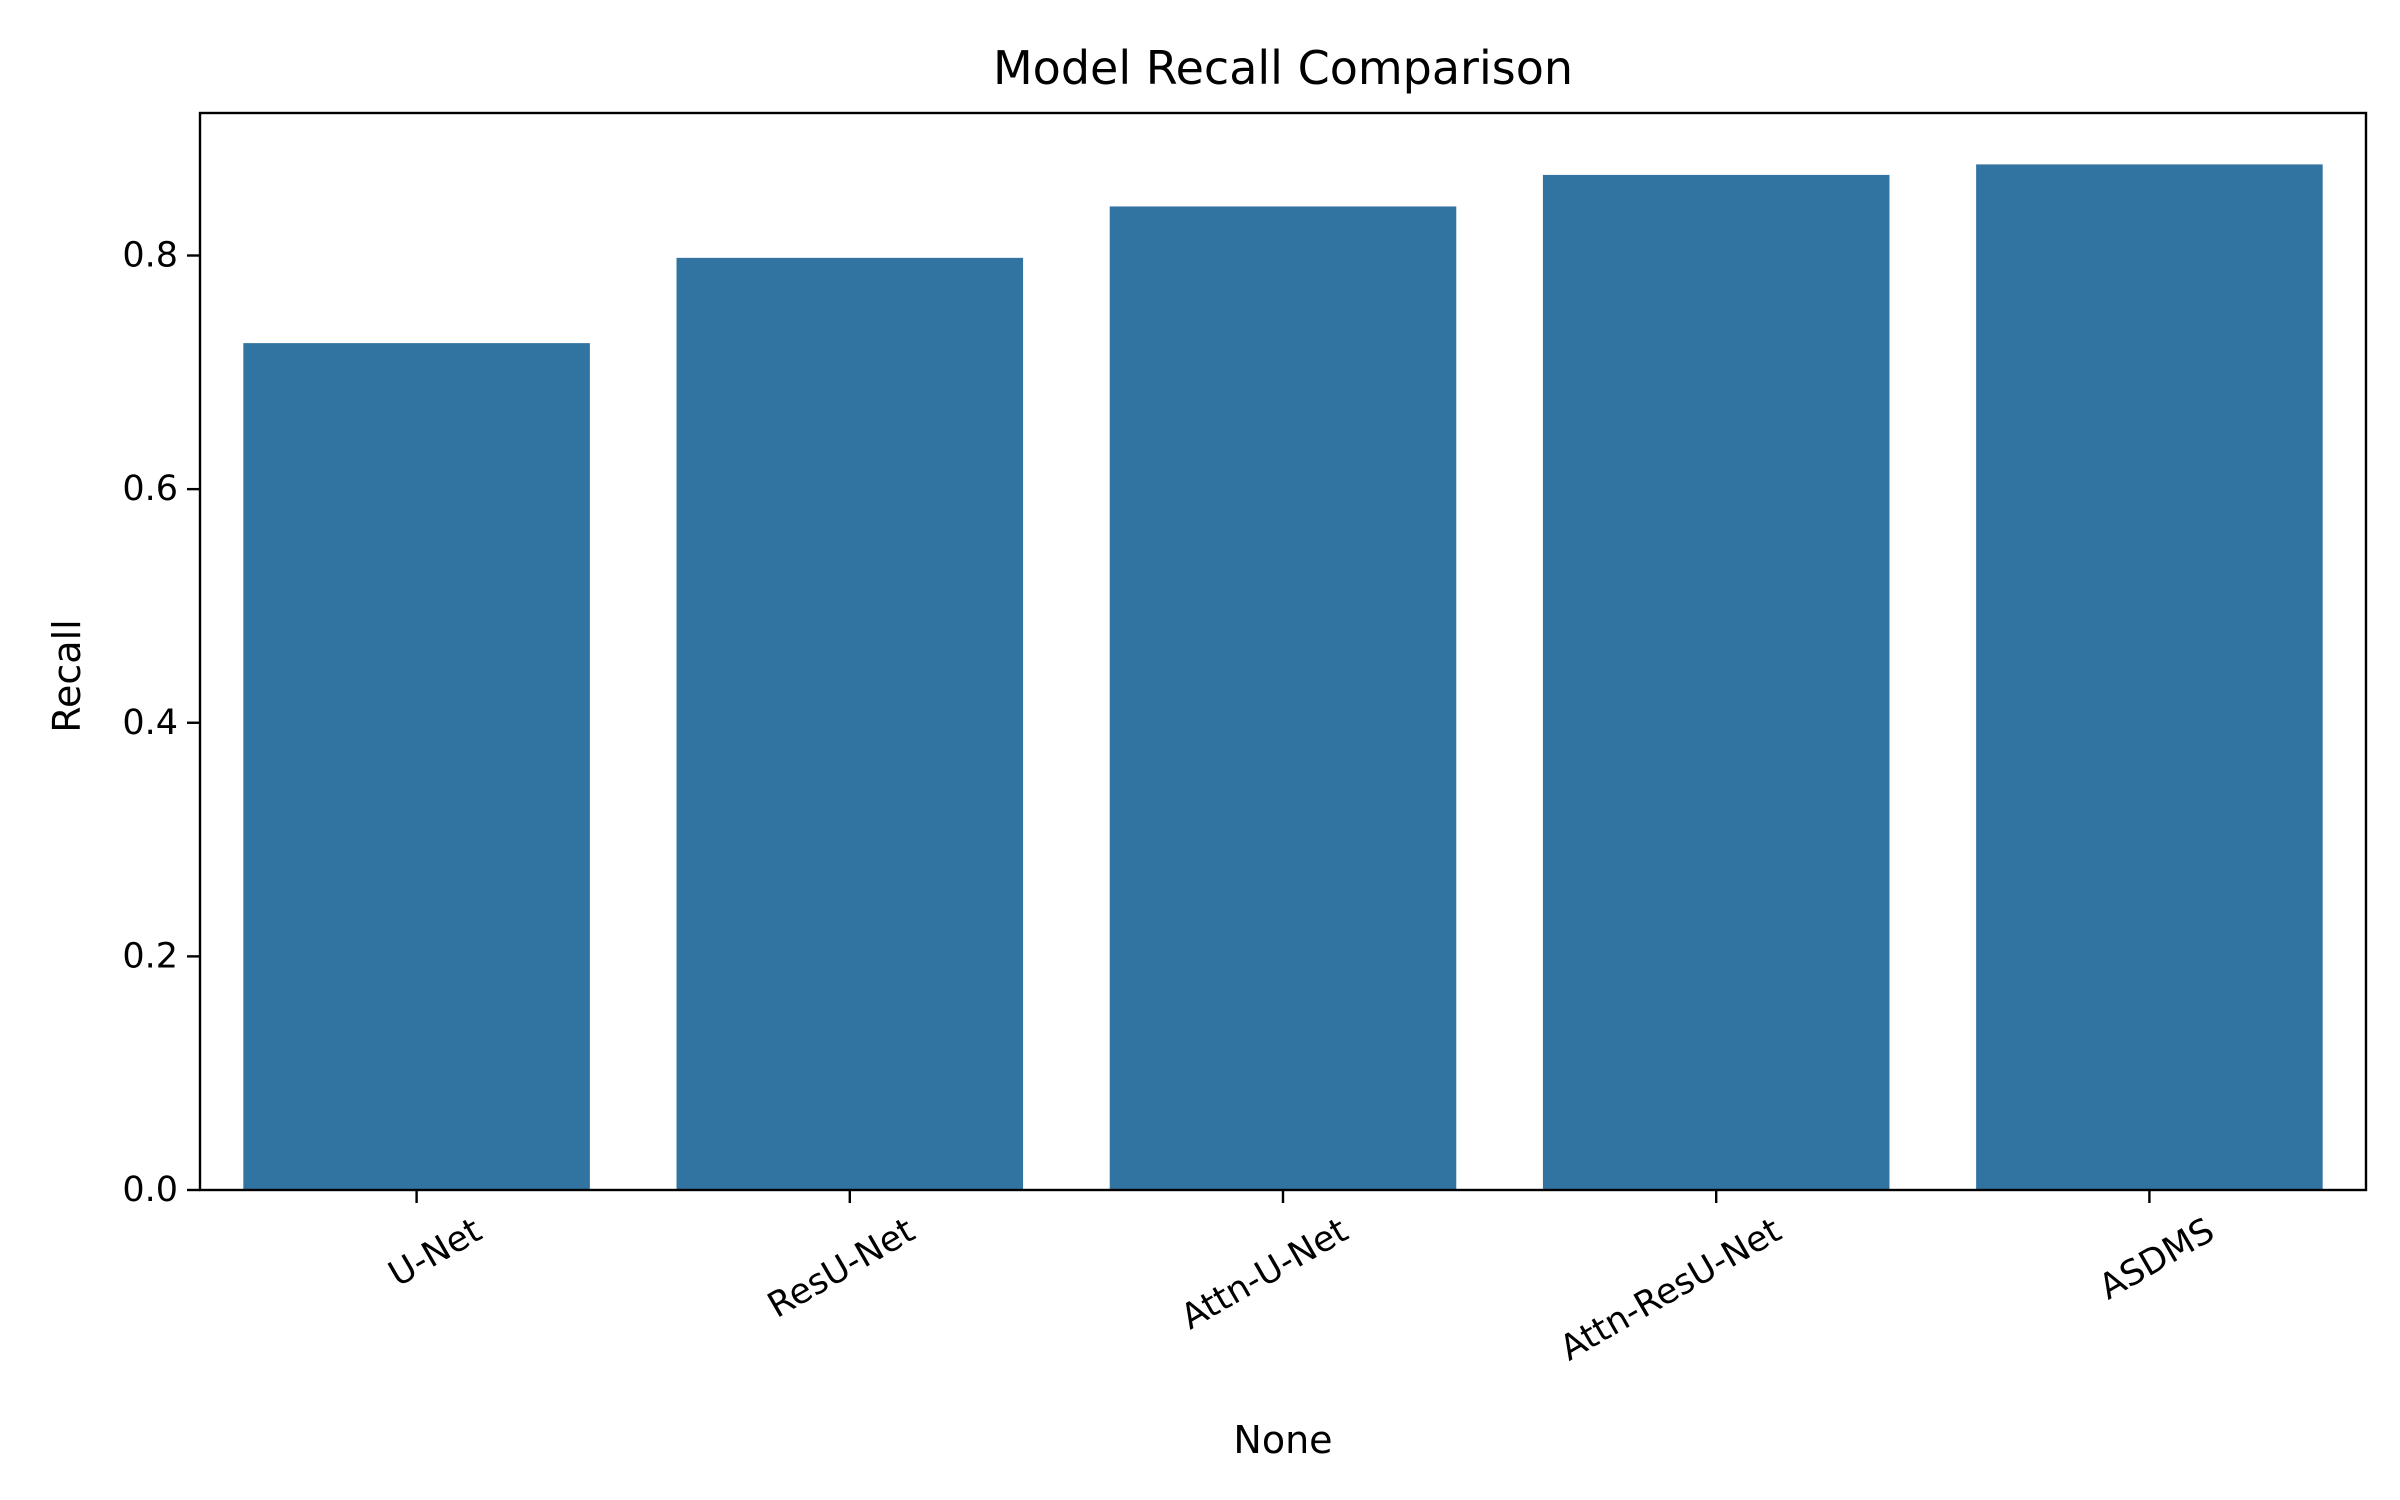 This screenshot has width=2400, height=1500. I want to click on y-axis-ticks: 0.0 0.2 0.4 0.6 0.8, so click(161, 723).